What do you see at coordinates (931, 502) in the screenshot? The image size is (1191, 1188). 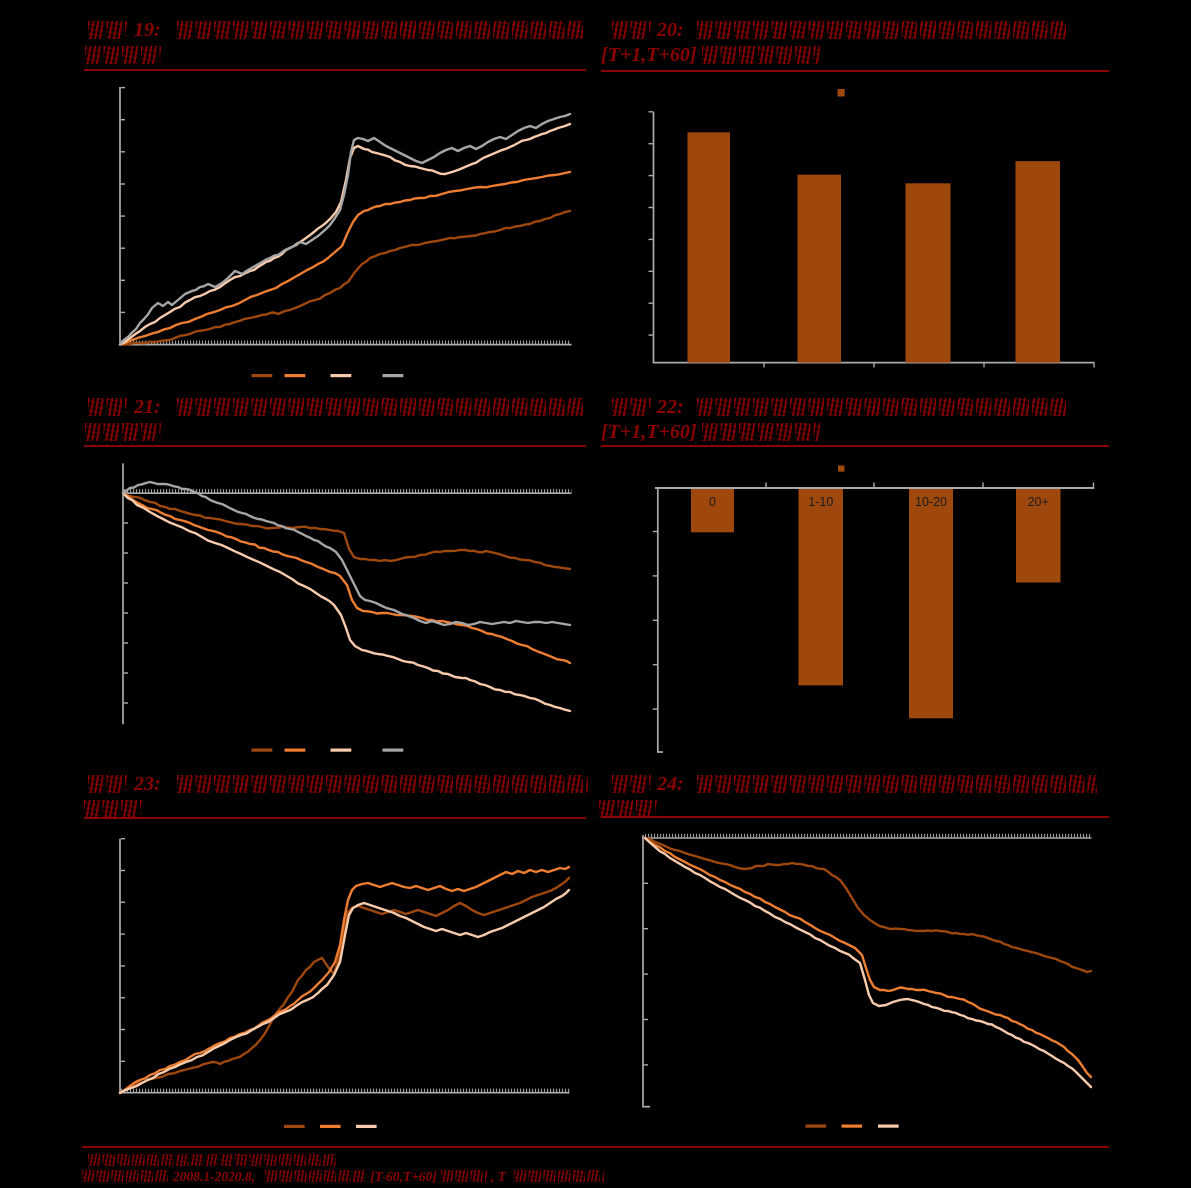 I see `svg-text: 10-20` at bounding box center [931, 502].